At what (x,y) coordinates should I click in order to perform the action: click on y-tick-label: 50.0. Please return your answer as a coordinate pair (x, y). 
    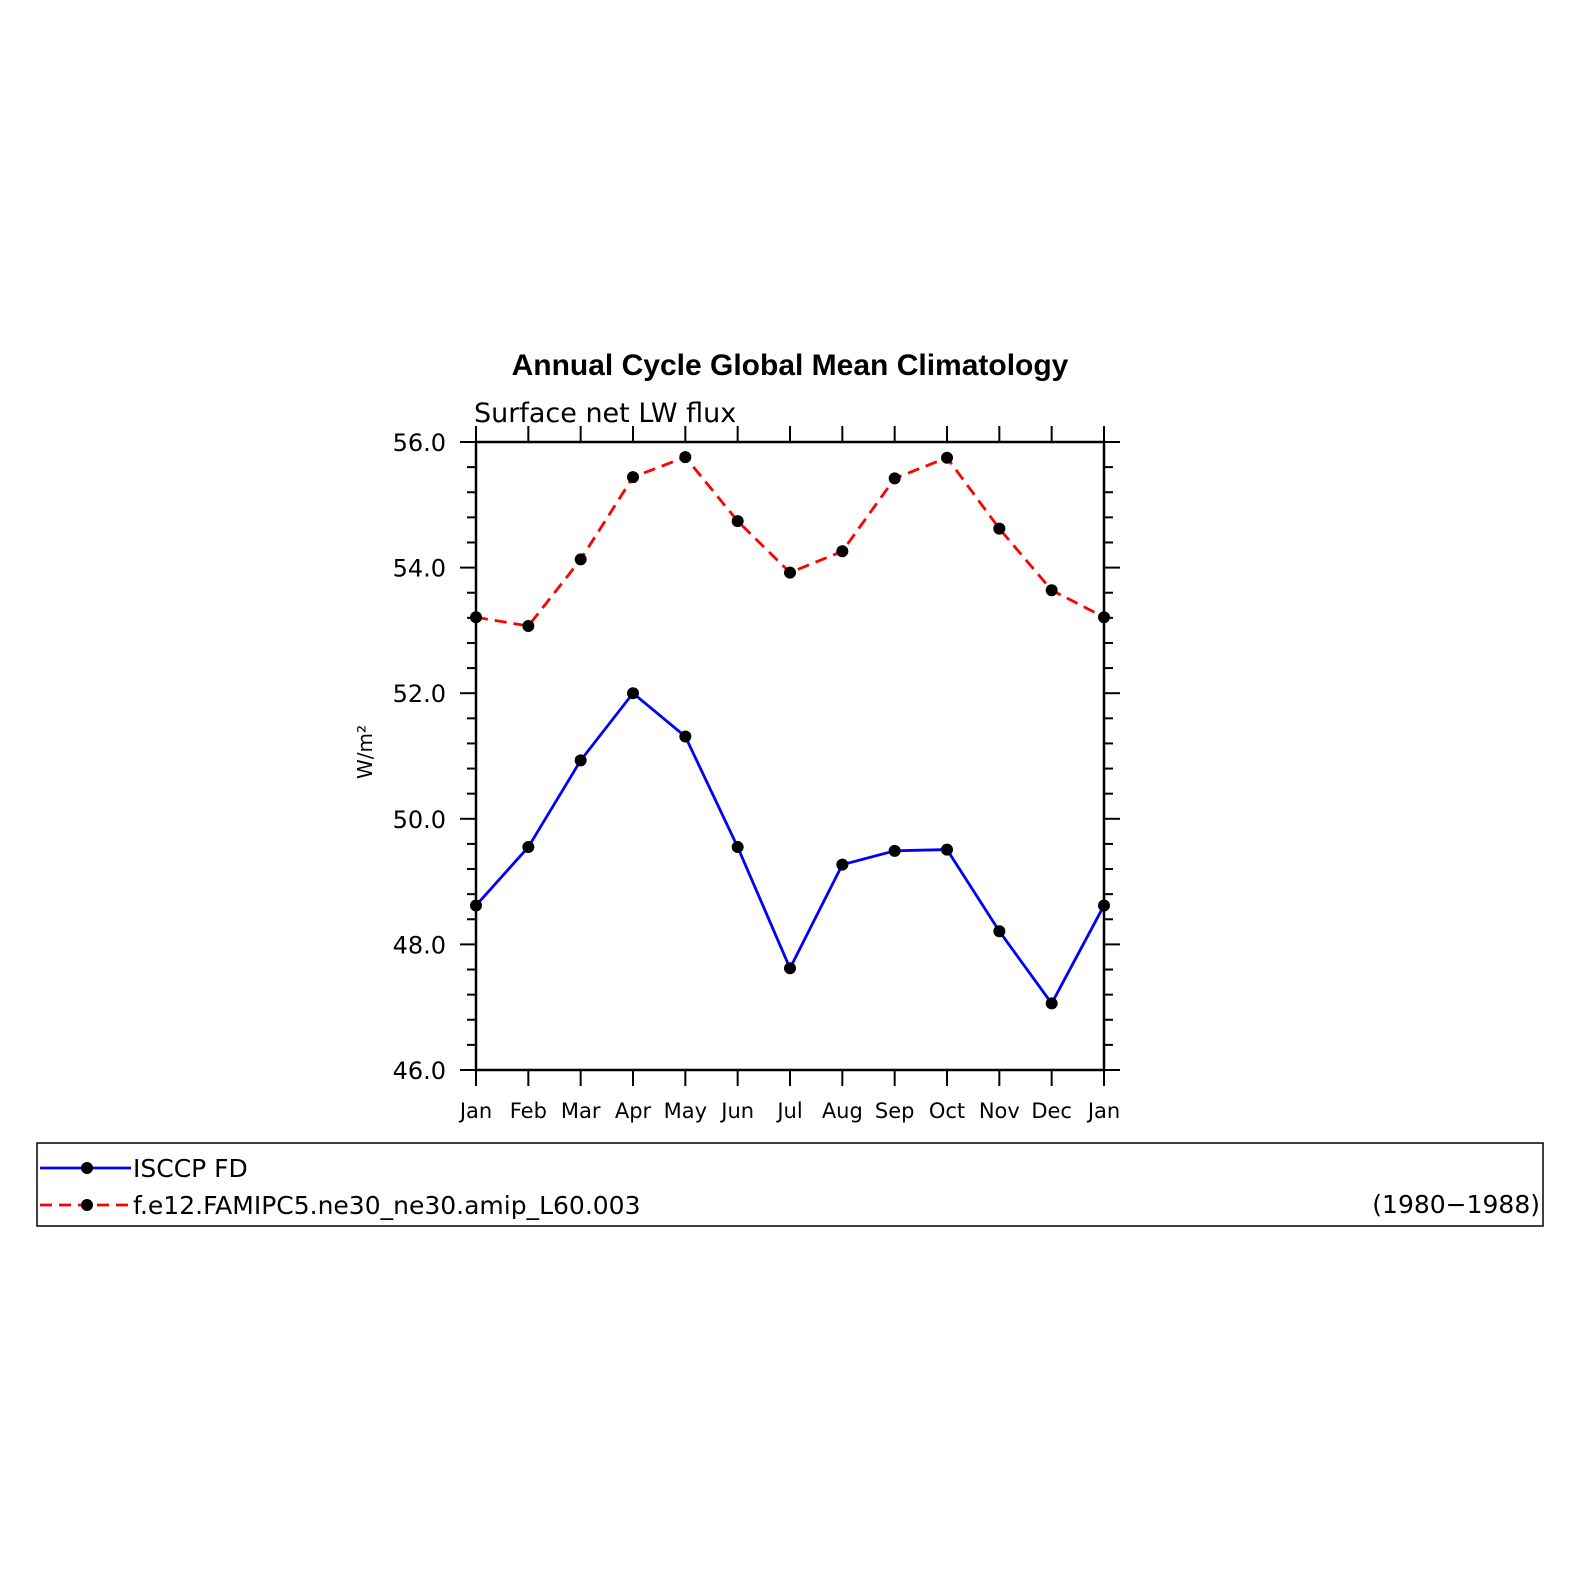
    Looking at the image, I should click on (419, 820).